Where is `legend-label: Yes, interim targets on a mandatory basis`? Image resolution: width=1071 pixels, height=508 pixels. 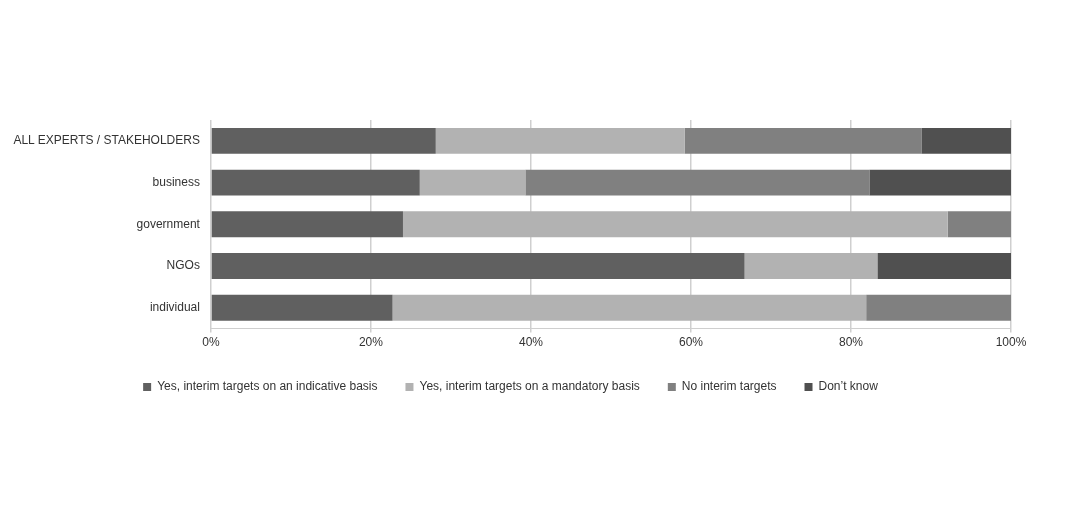 legend-label: Yes, interim targets on a mandatory basis is located at coordinates (529, 386).